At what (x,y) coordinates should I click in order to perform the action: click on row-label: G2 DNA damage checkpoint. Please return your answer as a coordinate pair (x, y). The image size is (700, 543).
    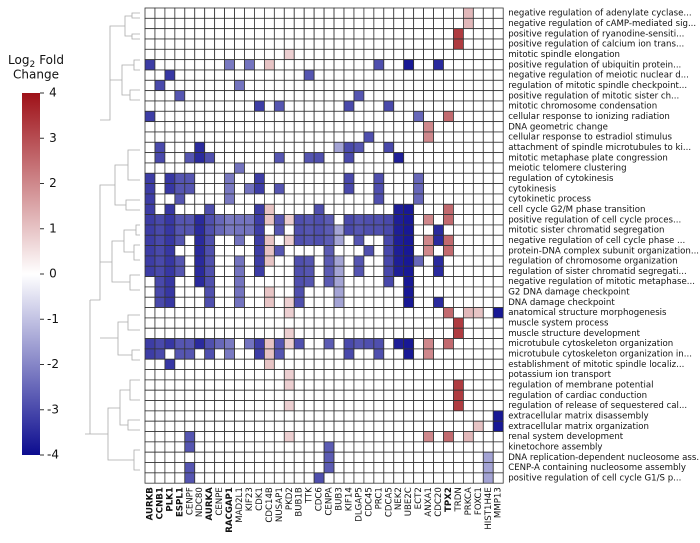
    Looking at the image, I should click on (569, 293).